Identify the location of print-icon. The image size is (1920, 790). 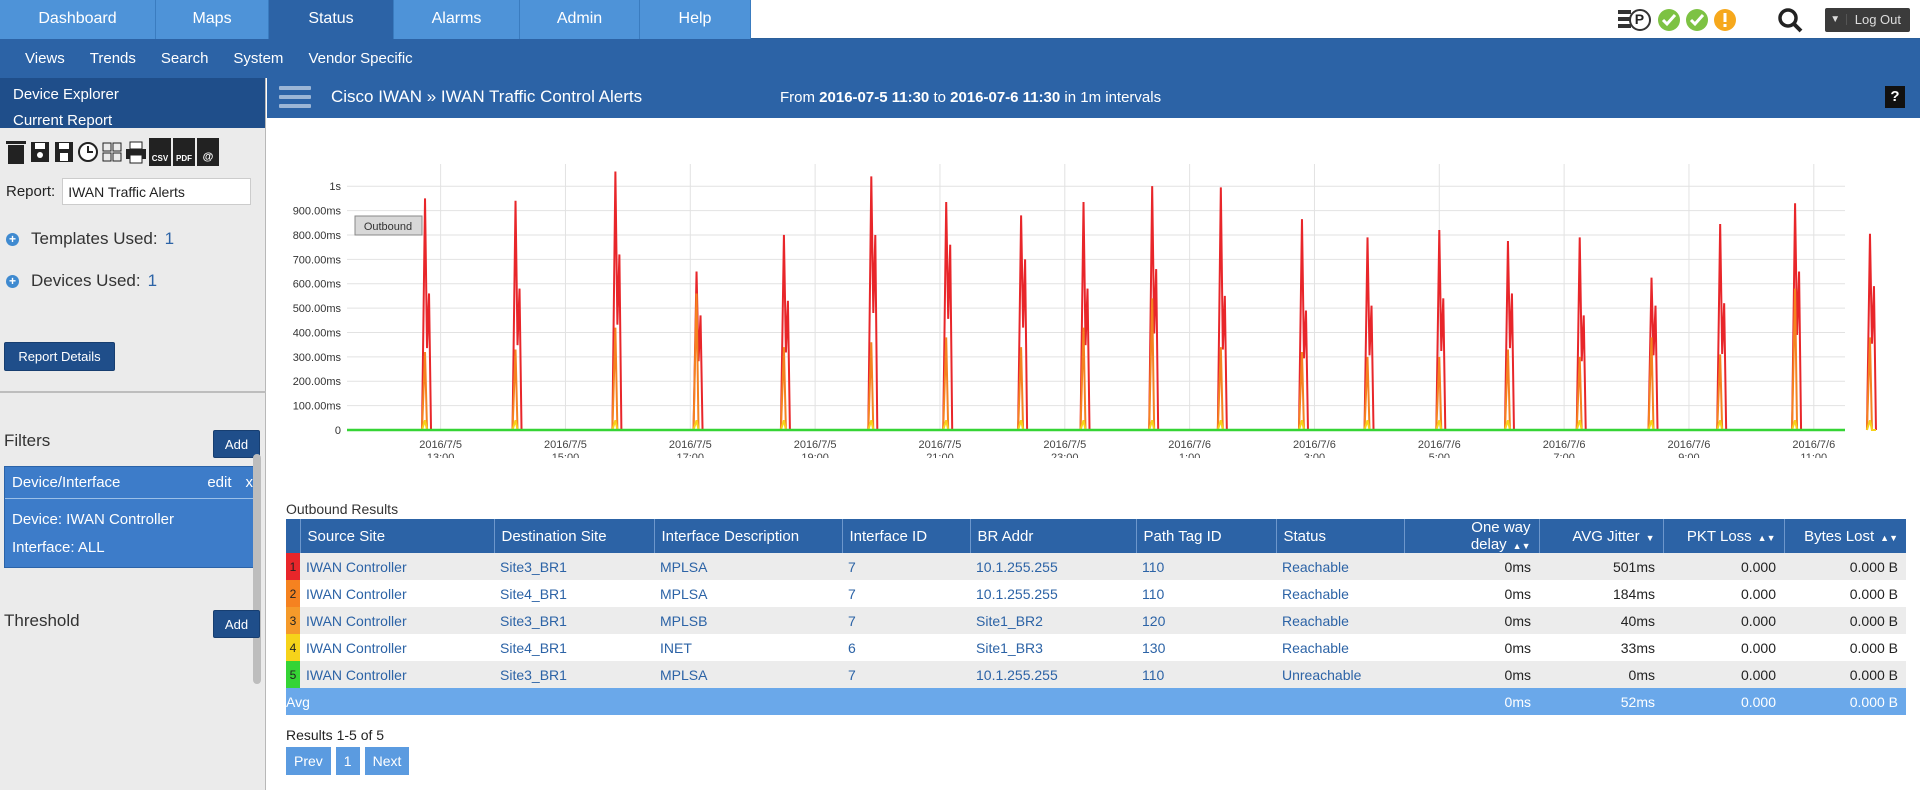
(136, 152).